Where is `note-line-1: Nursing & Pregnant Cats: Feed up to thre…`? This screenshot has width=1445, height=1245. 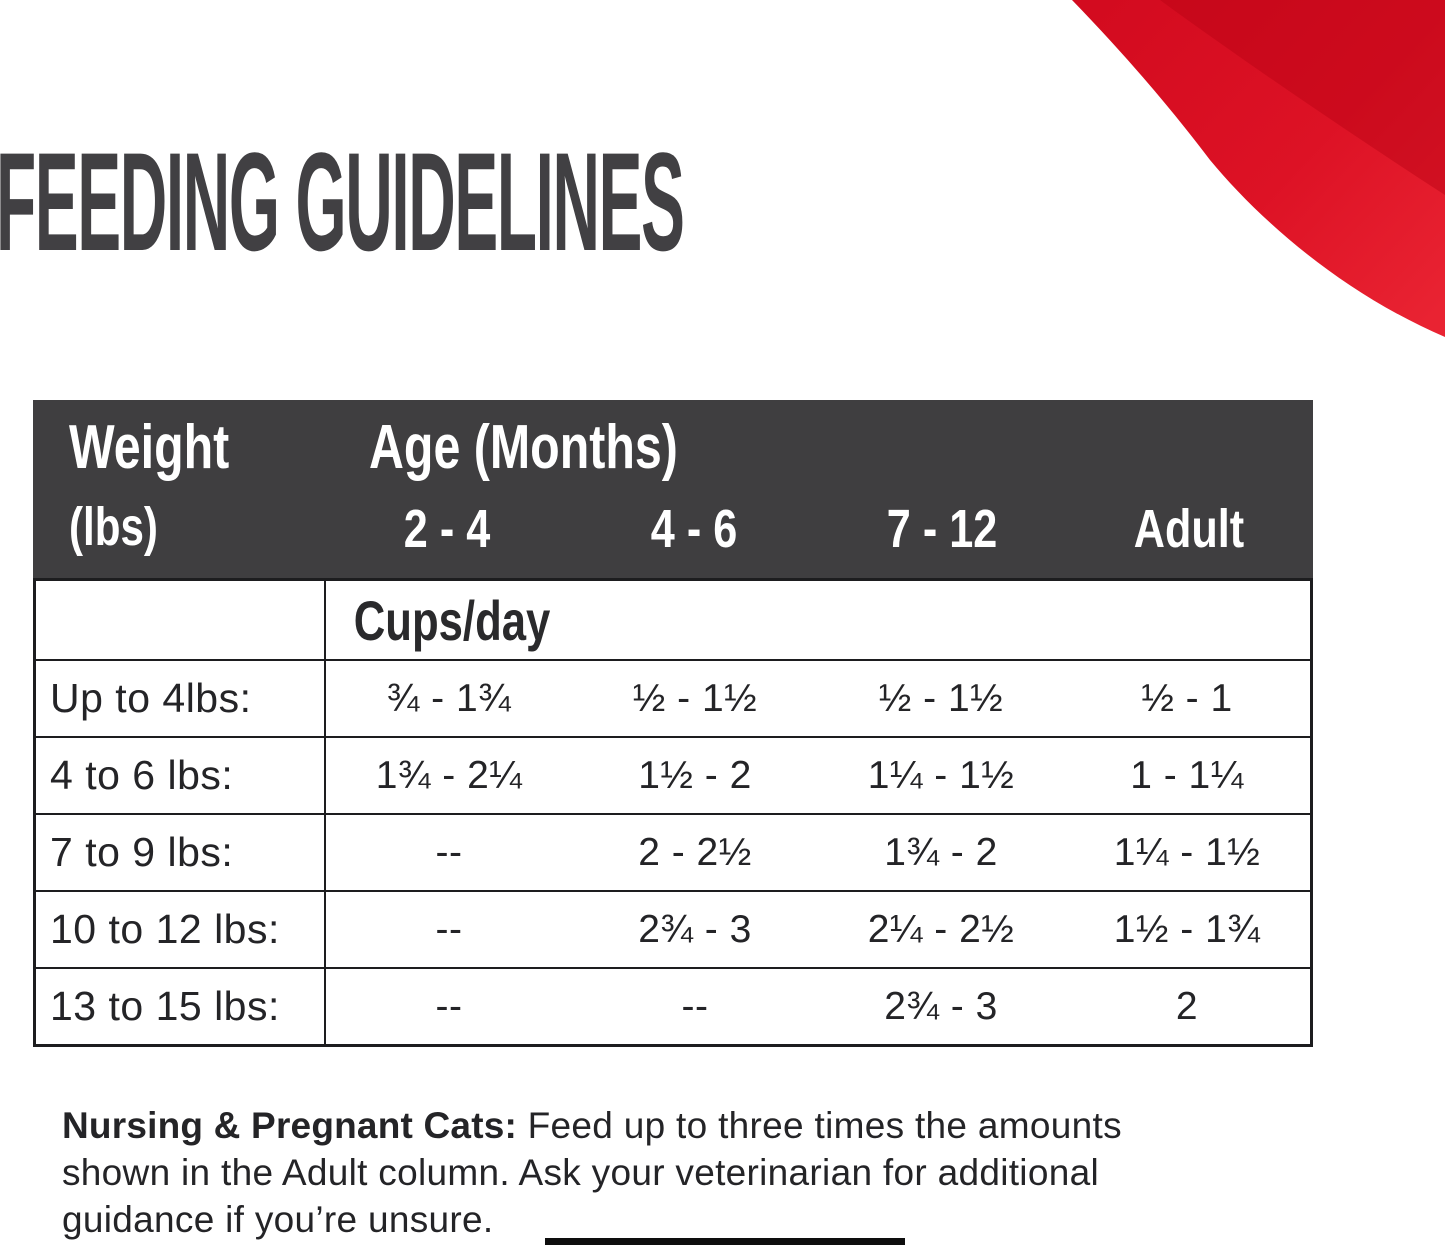 note-line-1: Nursing & Pregnant Cats: Feed up to thre… is located at coordinates (727, 1125).